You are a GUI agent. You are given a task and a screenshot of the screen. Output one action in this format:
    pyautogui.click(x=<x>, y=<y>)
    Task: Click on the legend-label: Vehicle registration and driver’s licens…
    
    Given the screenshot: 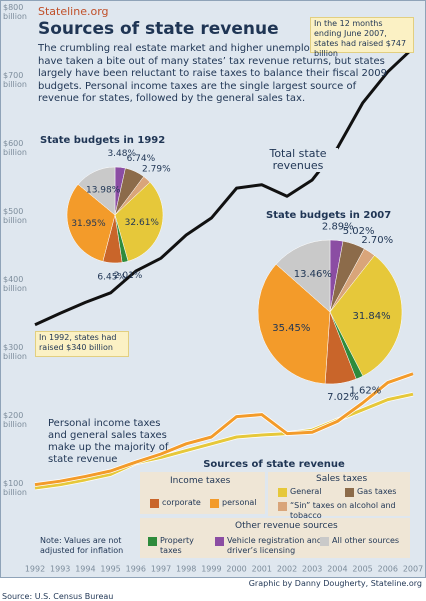 What is the action you would take?
    pyautogui.click(x=274, y=545)
    